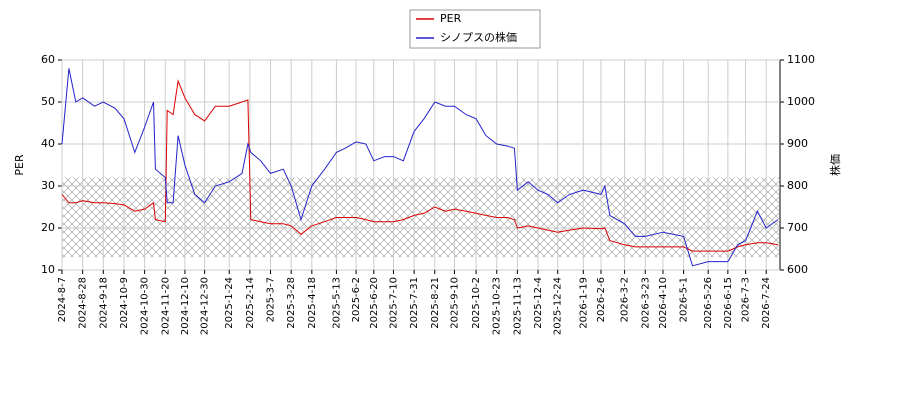 This screenshot has width=900, height=400. Describe the element at coordinates (83, 303) in the screenshot. I see `x-tick-label: 2024-8-28` at that location.